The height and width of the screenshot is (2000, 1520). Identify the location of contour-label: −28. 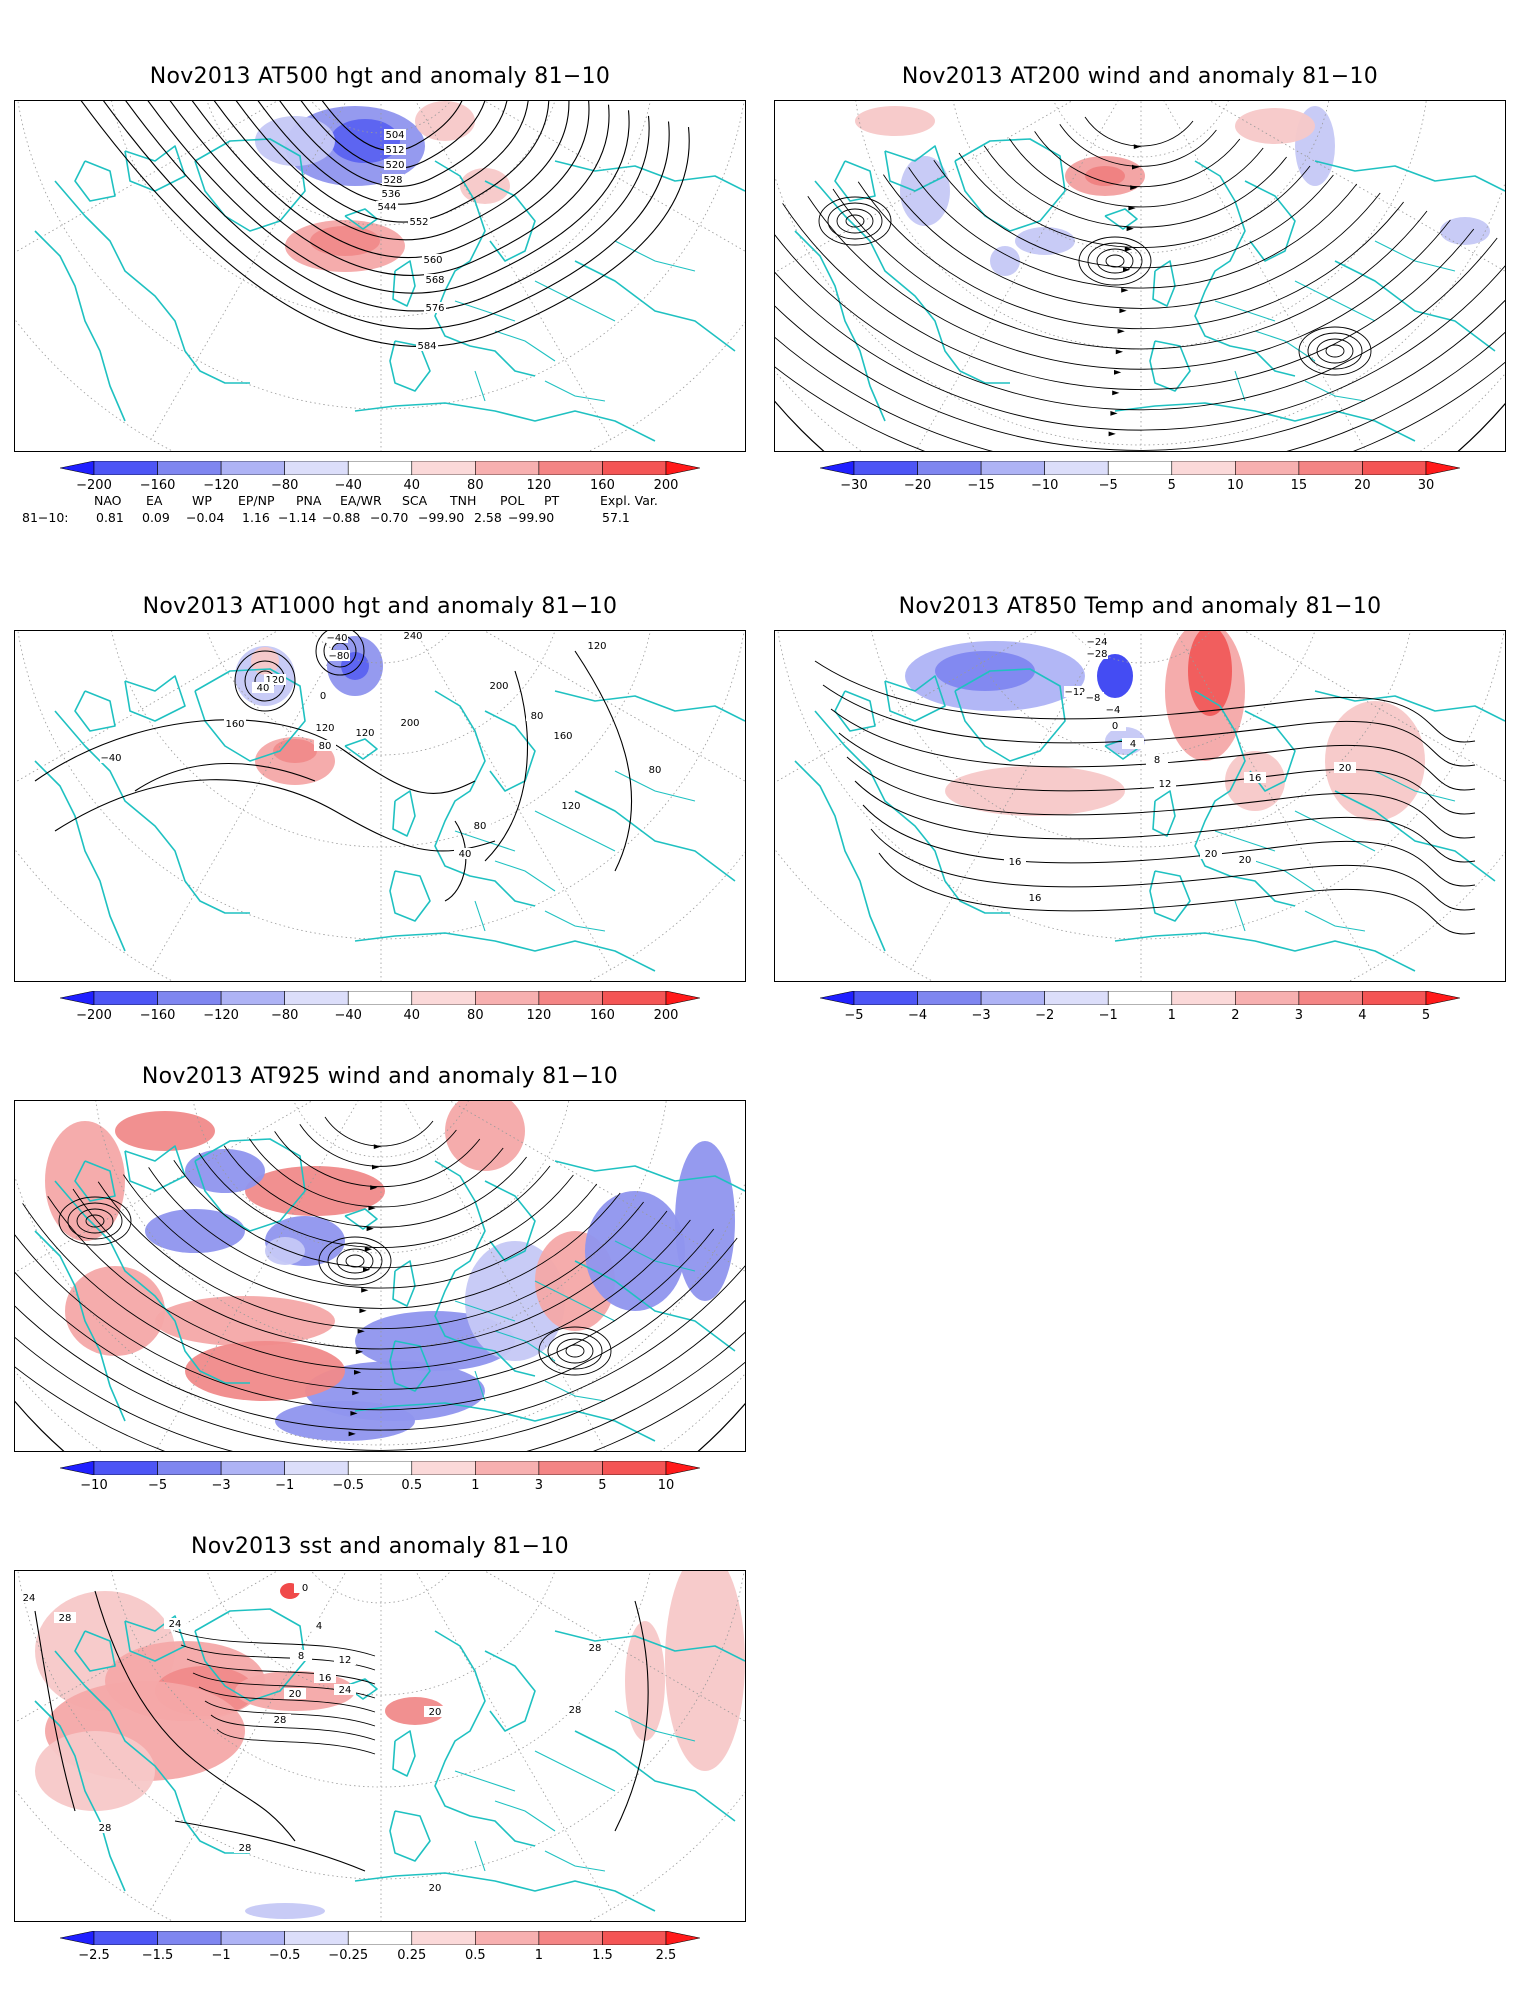
(1096, 654).